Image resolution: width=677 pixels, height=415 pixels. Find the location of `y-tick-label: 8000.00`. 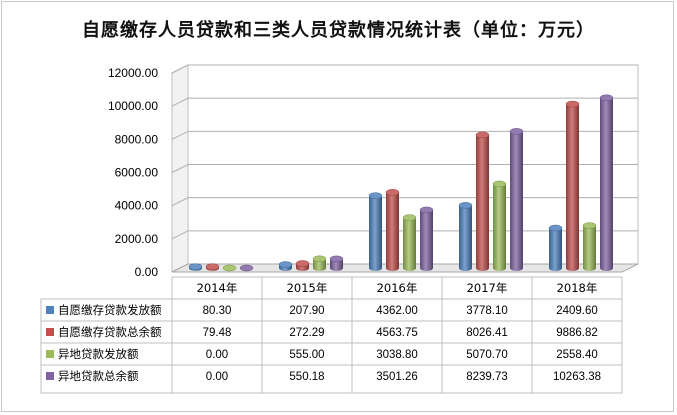

y-tick-label: 8000.00 is located at coordinates (137, 139).